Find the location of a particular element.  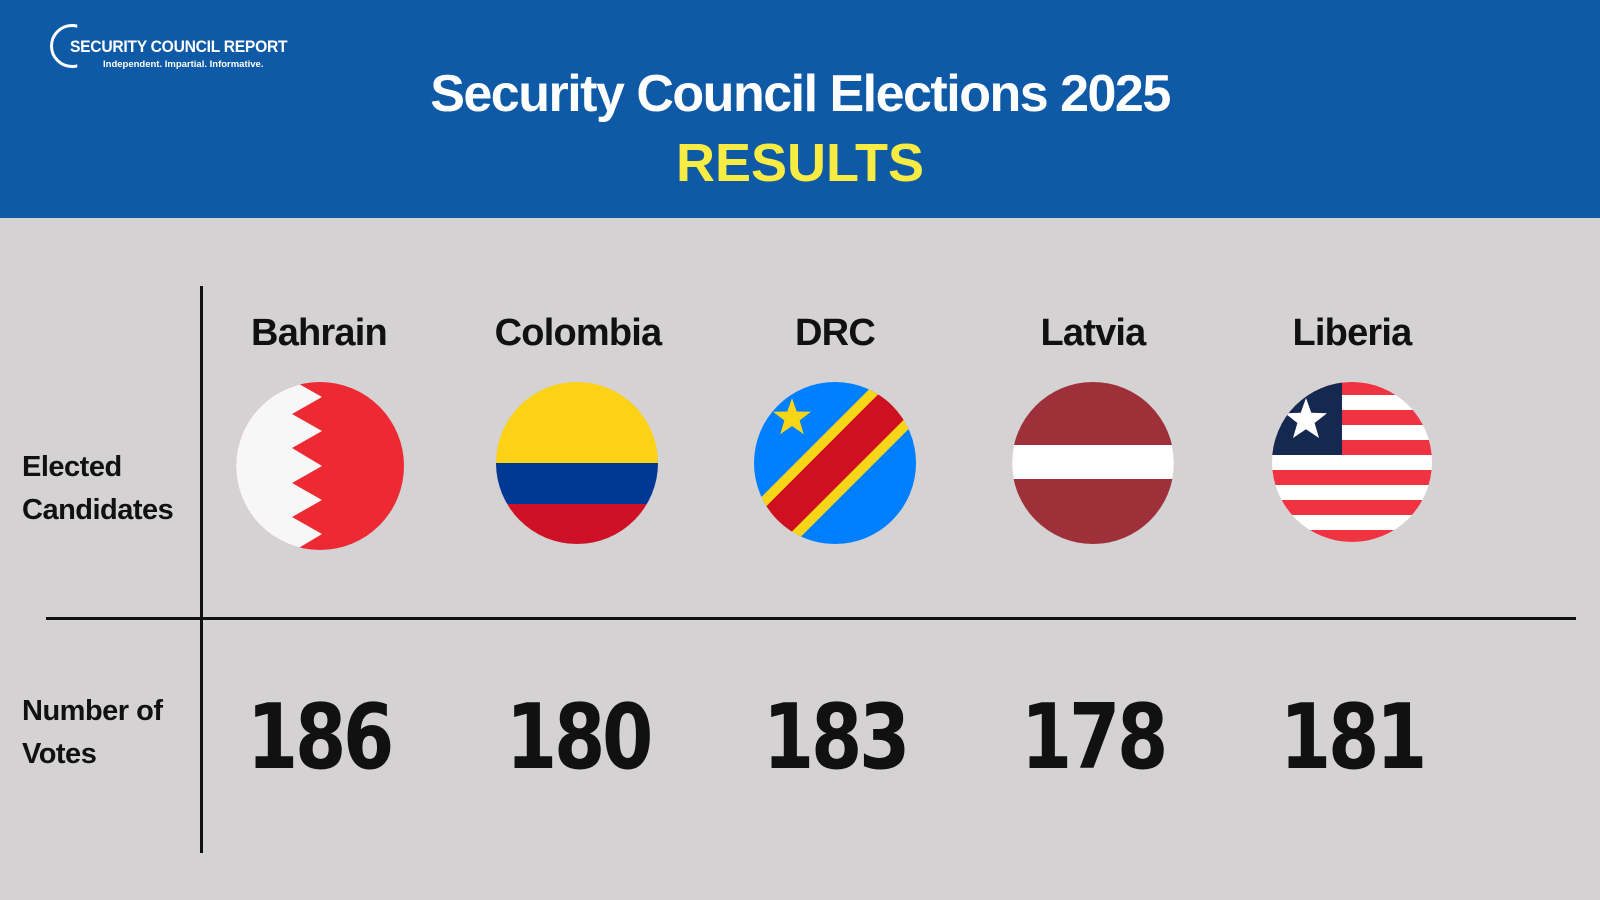

country-name-drc: DRC is located at coordinates (835, 333).